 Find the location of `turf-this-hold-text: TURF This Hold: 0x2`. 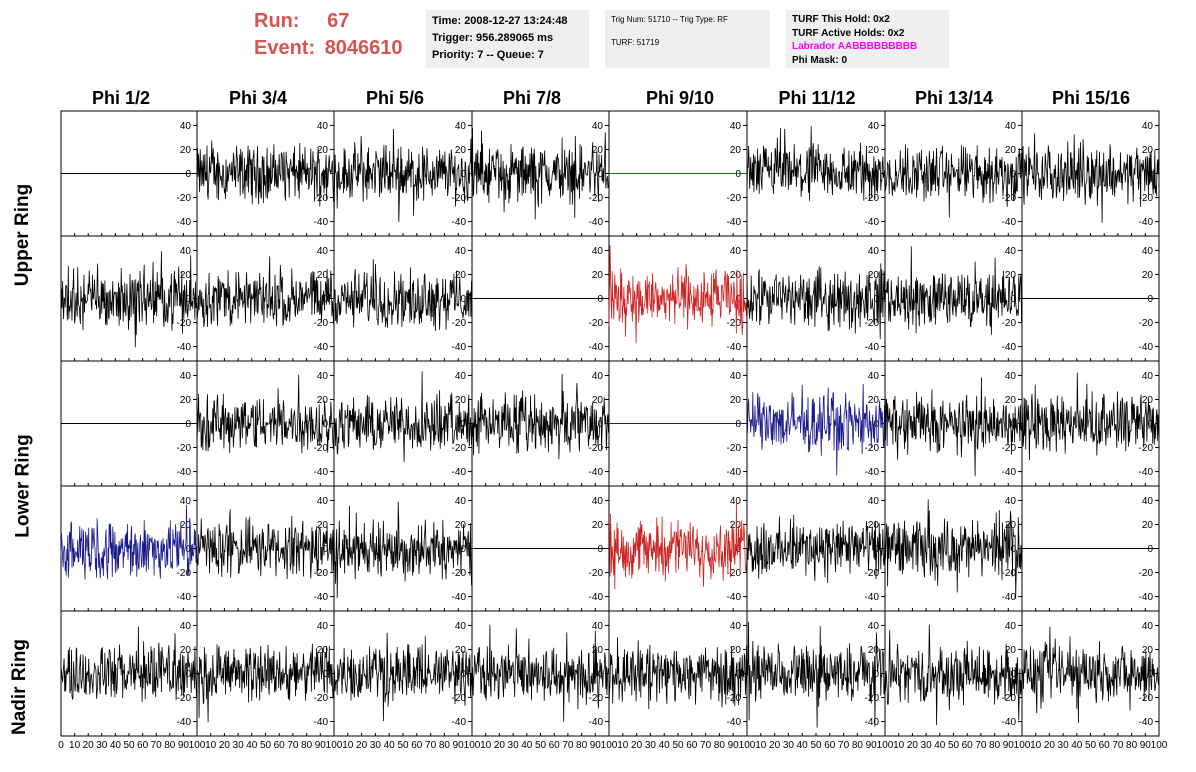

turf-this-hold-text: TURF This Hold: 0x2 is located at coordinates (841, 19).